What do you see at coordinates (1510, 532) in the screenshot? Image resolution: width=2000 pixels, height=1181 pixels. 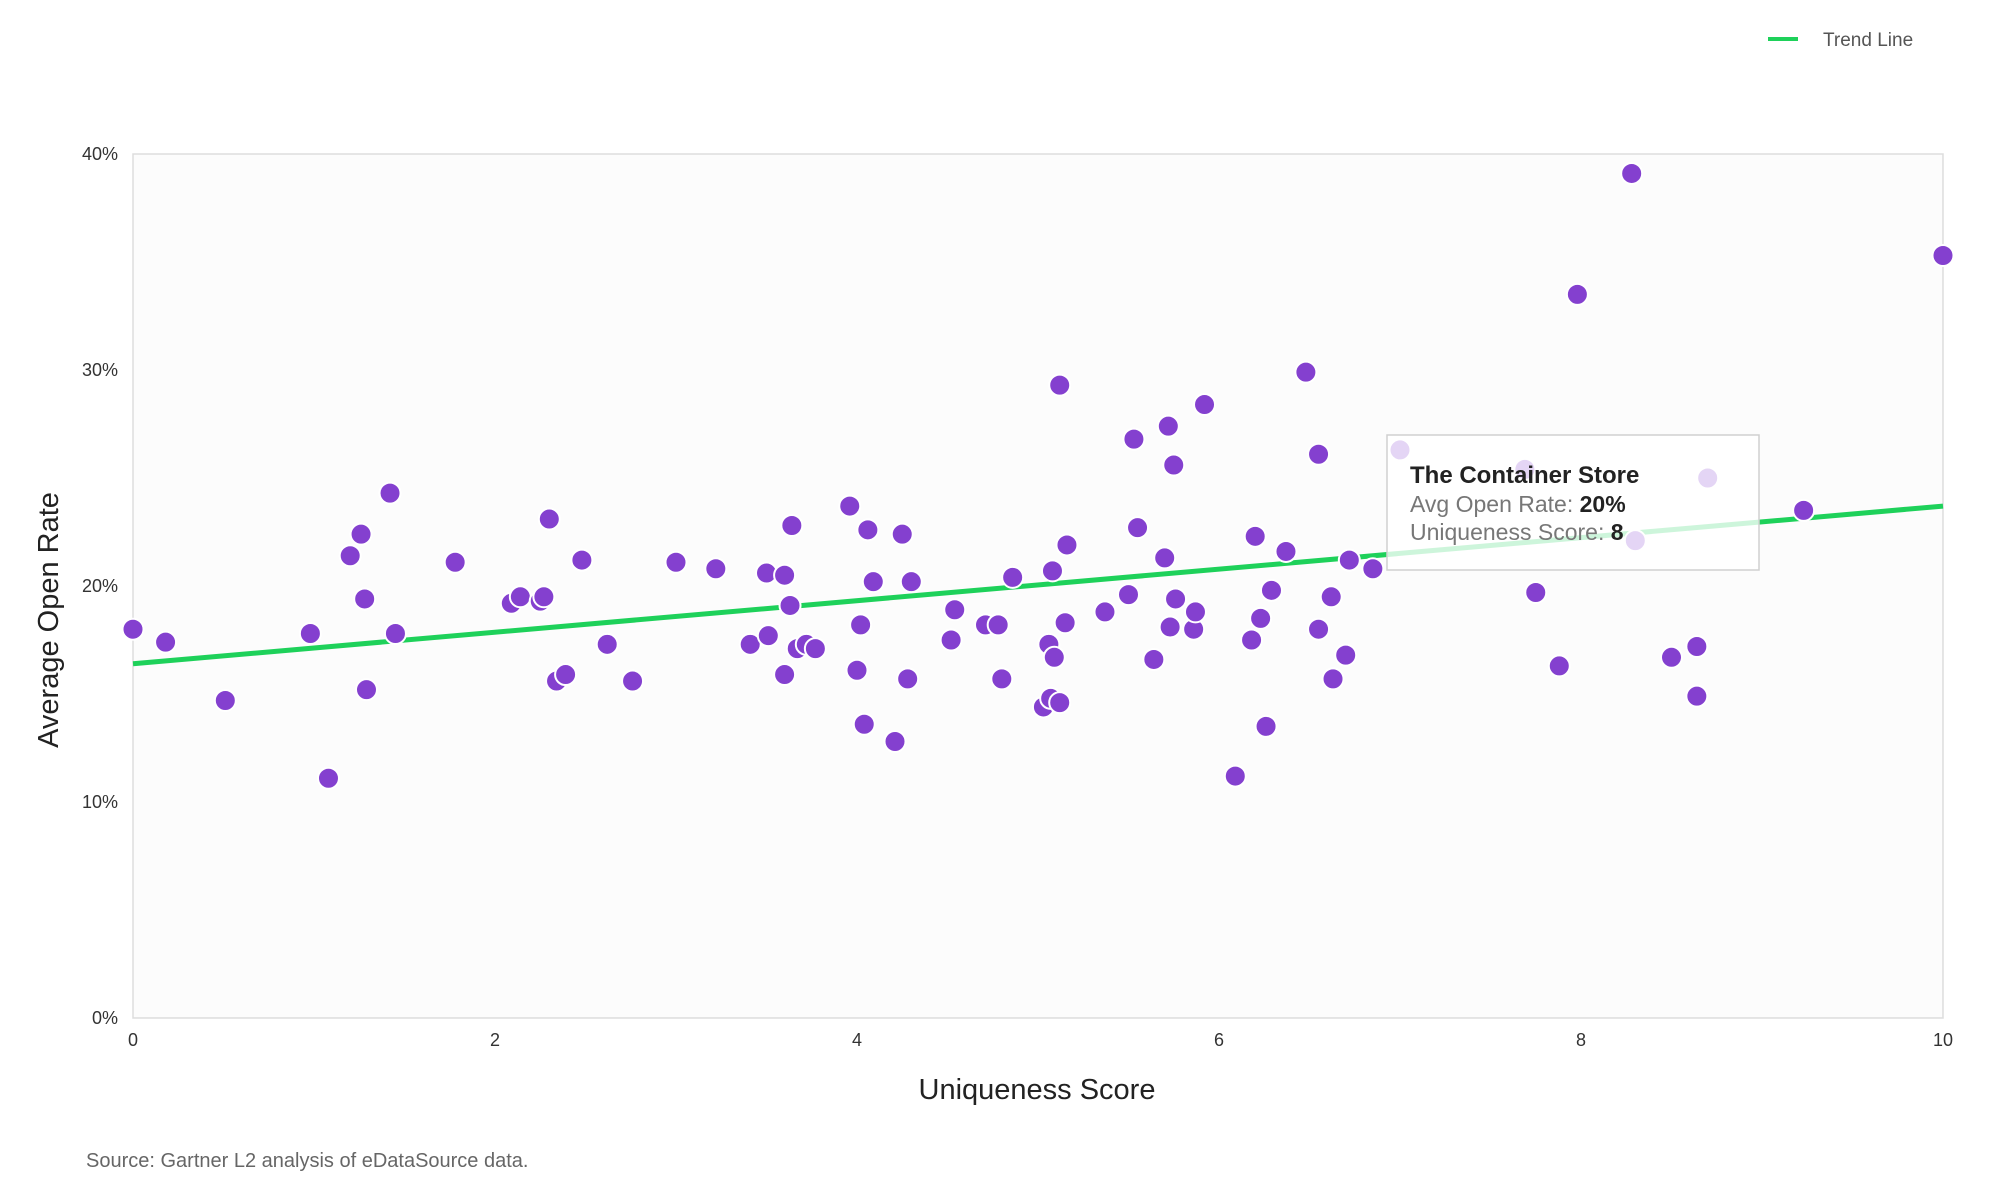 I see `tooltip-uniqueness-label: Uniqueness Score:` at bounding box center [1510, 532].